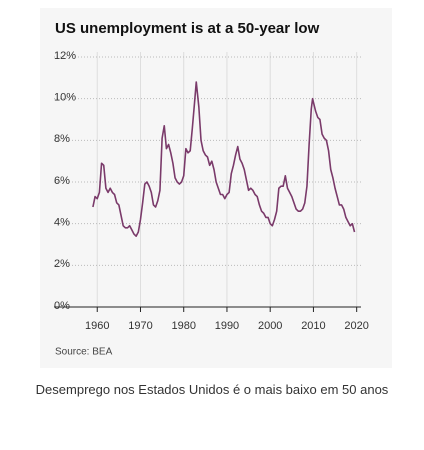 This screenshot has height=450, width=424. I want to click on y-tick-label: 12%, so click(65, 56).